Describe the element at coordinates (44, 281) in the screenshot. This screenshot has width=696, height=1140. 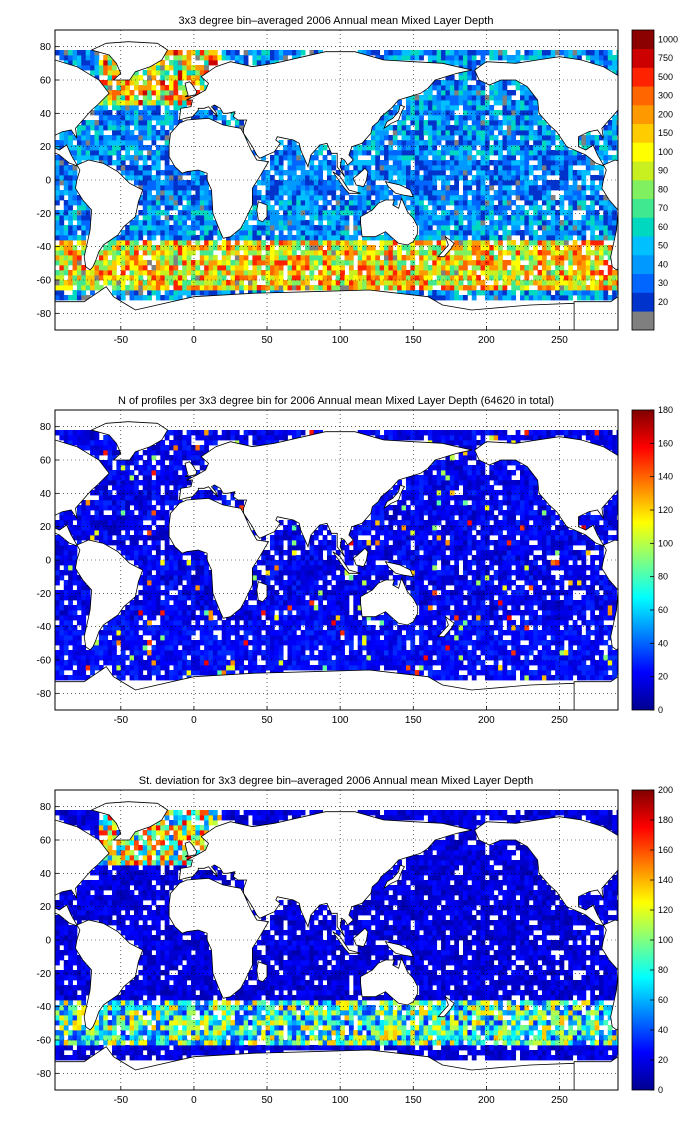
I see `y-tick-label: -60` at that location.